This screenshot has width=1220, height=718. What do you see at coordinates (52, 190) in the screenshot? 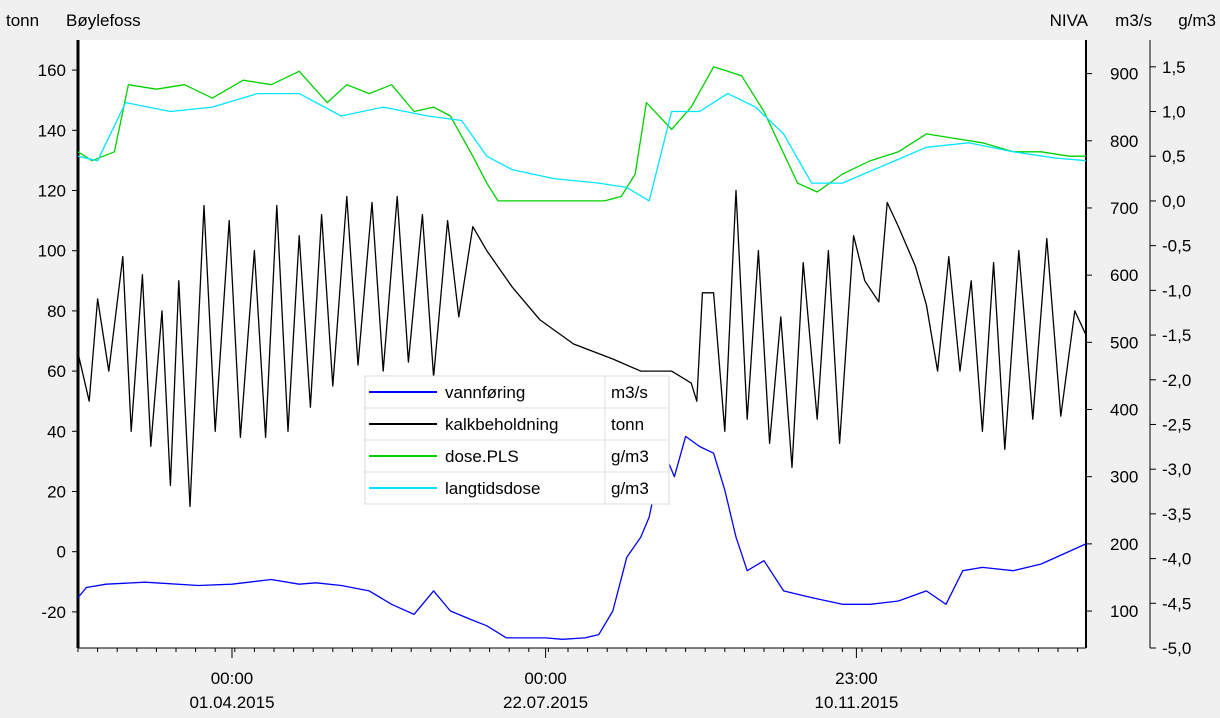
I see `left-tick-label: 120` at bounding box center [52, 190].